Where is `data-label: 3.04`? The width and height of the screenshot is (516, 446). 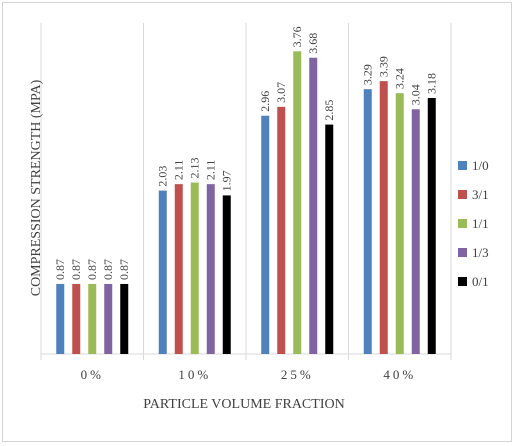 data-label: 3.04 is located at coordinates (416, 94).